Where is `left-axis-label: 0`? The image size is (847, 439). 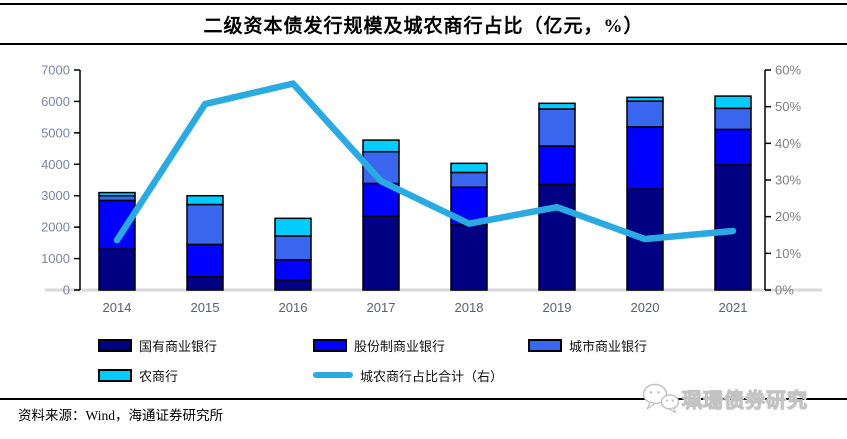
left-axis-label: 0 is located at coordinates (66, 290).